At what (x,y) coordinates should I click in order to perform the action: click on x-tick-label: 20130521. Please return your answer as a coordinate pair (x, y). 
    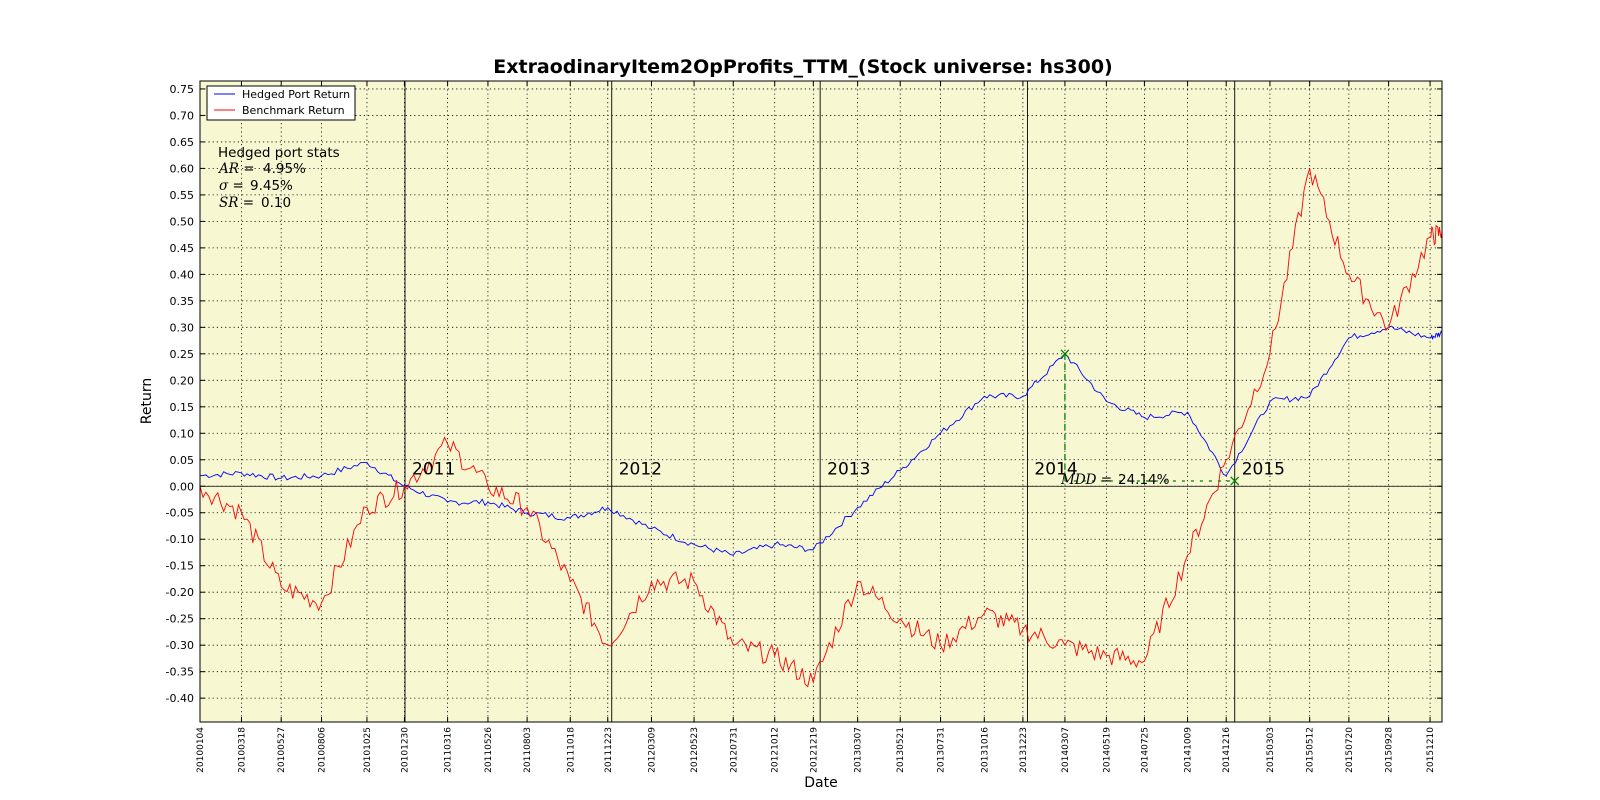
    Looking at the image, I should click on (901, 750).